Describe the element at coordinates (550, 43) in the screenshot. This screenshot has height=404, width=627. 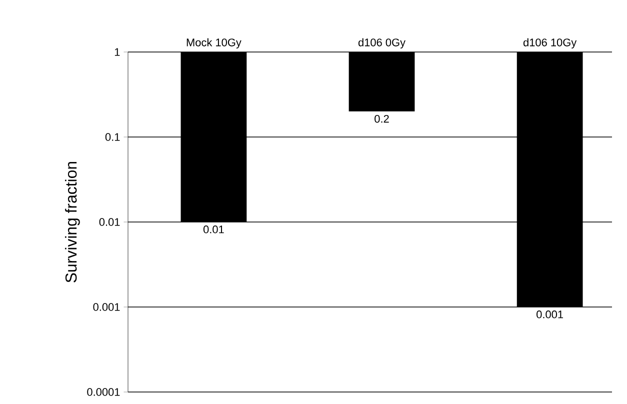
I see `x-tick-label: d106 10Gy` at that location.